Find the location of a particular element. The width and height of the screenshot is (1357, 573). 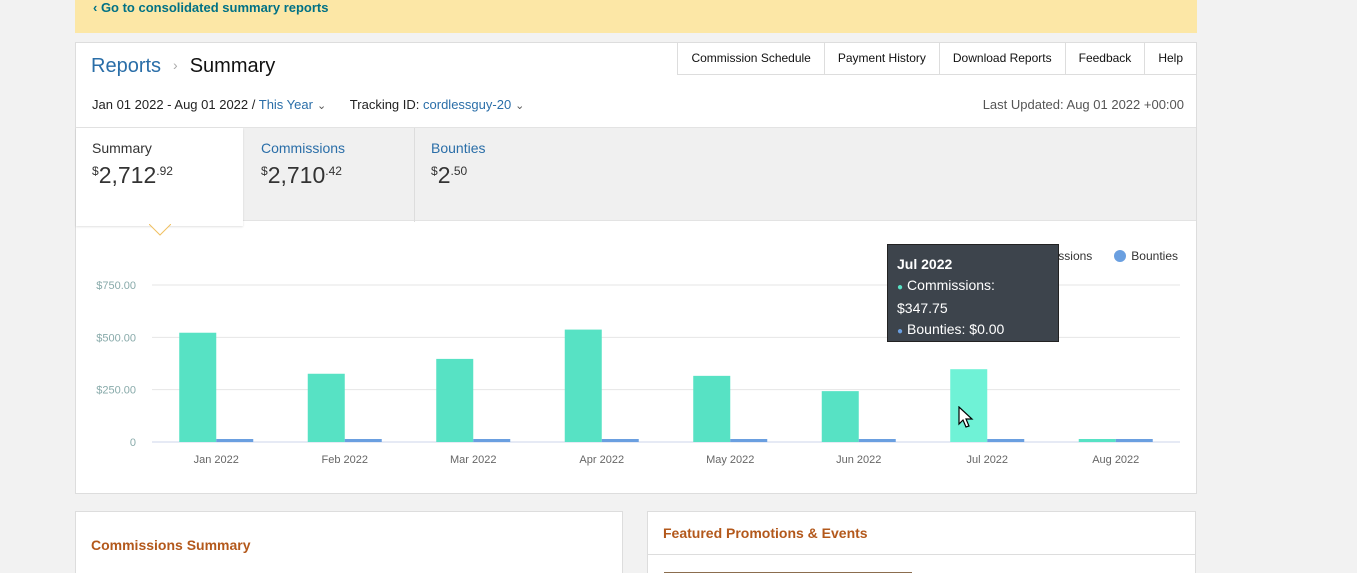

x-tick-label: Jan 2022 is located at coordinates (216, 460).